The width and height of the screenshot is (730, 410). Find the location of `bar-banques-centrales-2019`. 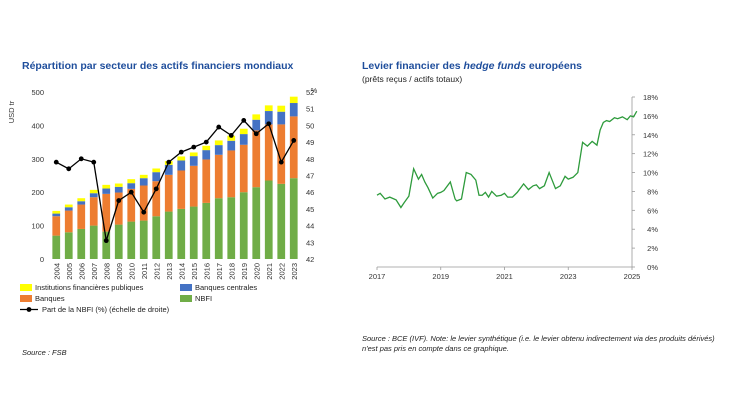

bar-banques-centrales-2019 is located at coordinates (243, 139).